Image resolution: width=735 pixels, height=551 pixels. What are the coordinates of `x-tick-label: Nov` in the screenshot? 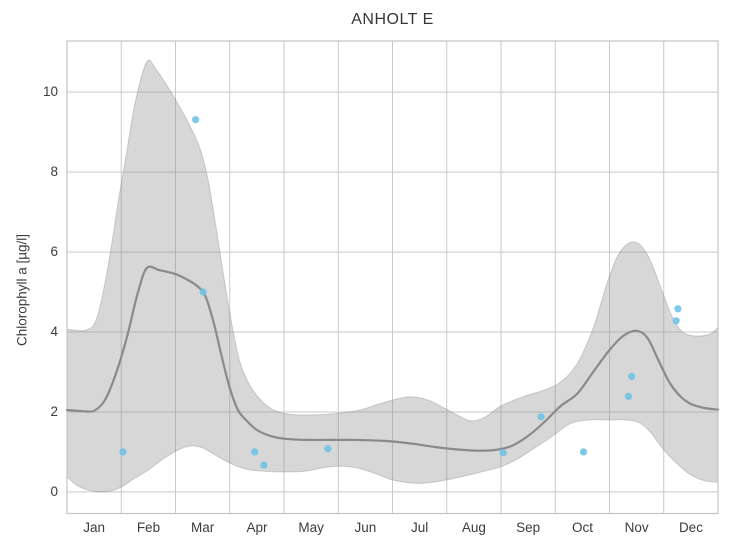 It's located at (636, 527).